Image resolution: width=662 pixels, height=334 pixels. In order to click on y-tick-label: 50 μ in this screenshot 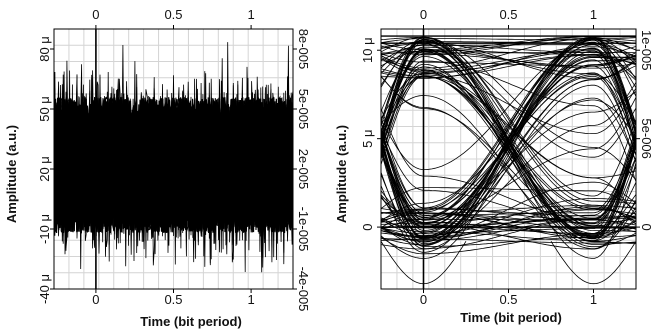, I will do `click(44, 109)`.